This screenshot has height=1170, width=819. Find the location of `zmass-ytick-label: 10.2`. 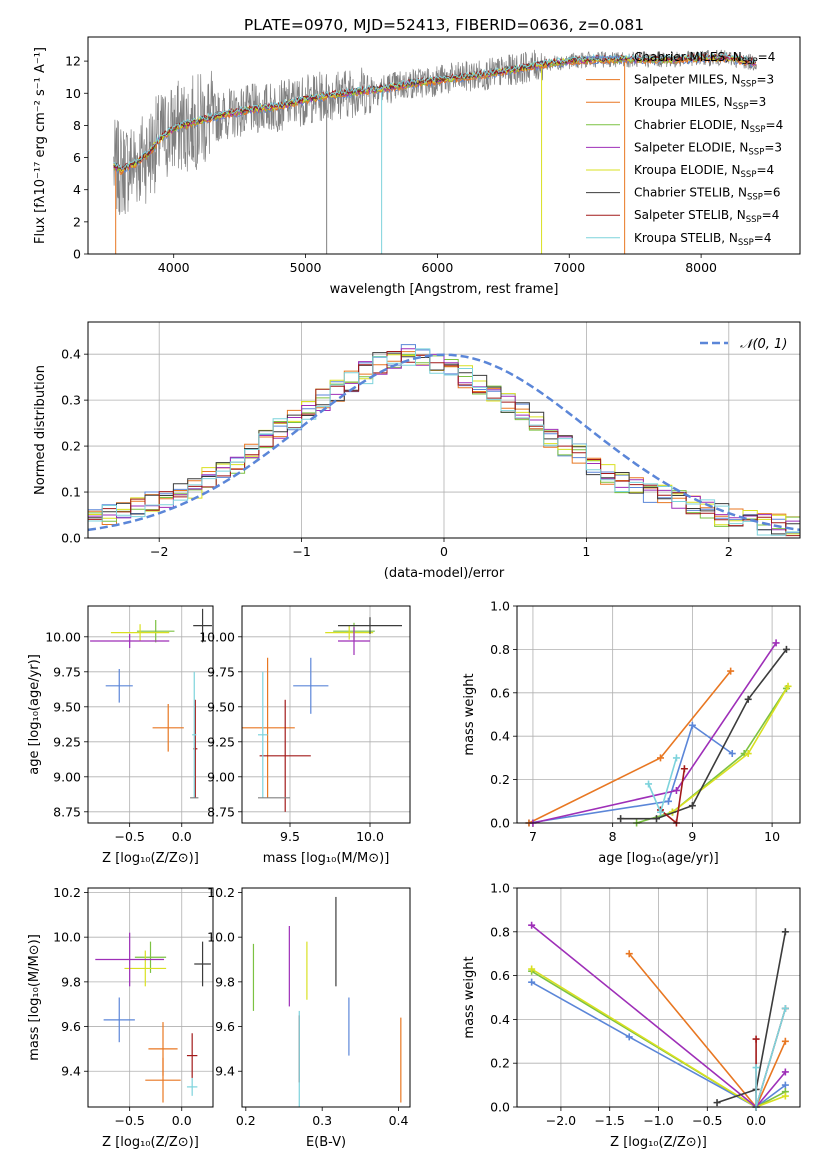

zmass-ytick-label: 10.2 is located at coordinates (67, 892).